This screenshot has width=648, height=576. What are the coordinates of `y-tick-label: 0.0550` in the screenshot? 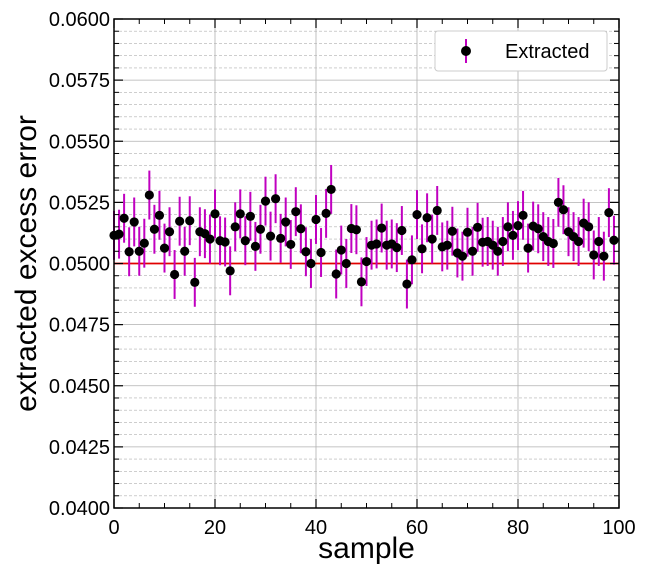 It's located at (79, 142).